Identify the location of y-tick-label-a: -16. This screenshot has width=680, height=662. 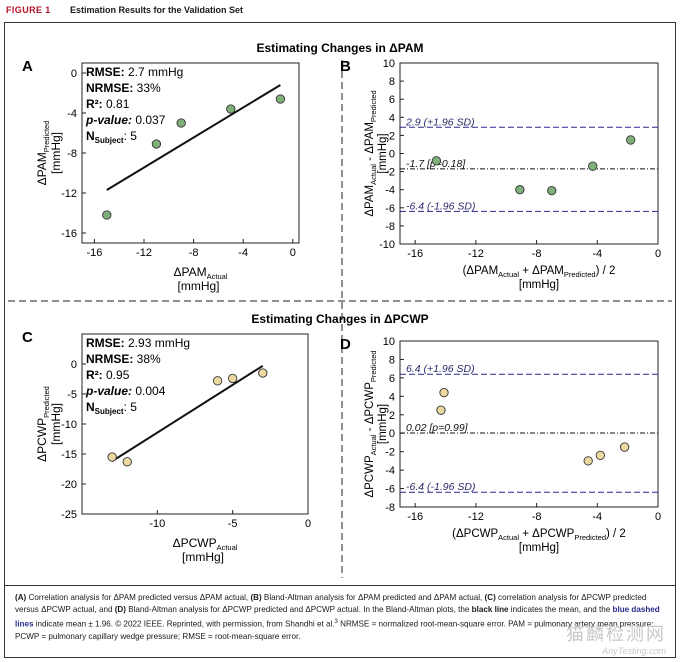
(69, 234).